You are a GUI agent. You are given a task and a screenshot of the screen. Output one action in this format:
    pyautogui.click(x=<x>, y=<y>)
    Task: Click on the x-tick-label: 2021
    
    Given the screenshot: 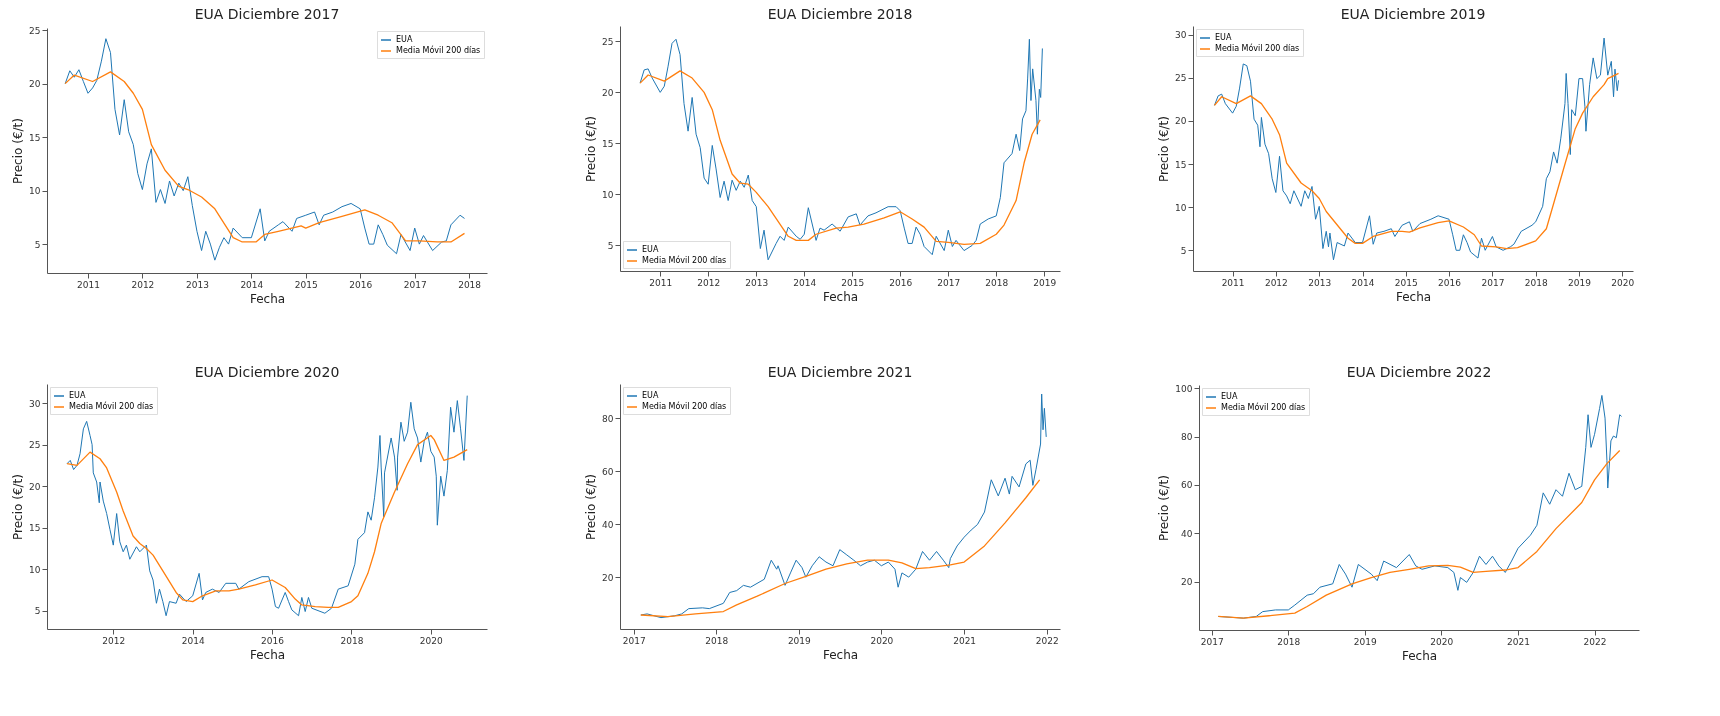 What is the action you would take?
    pyautogui.click(x=1518, y=641)
    